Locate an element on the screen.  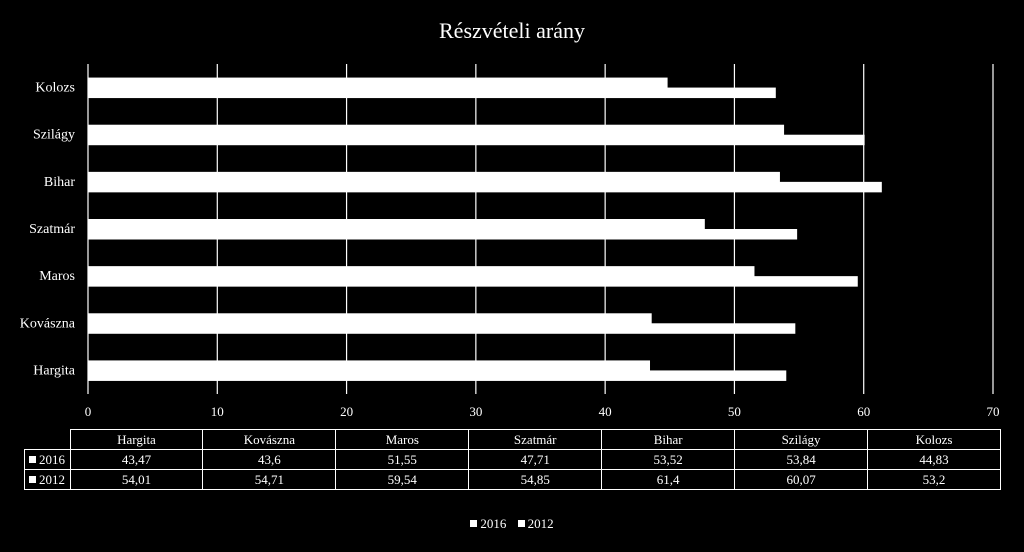
category-label: Maros is located at coordinates (57, 276).